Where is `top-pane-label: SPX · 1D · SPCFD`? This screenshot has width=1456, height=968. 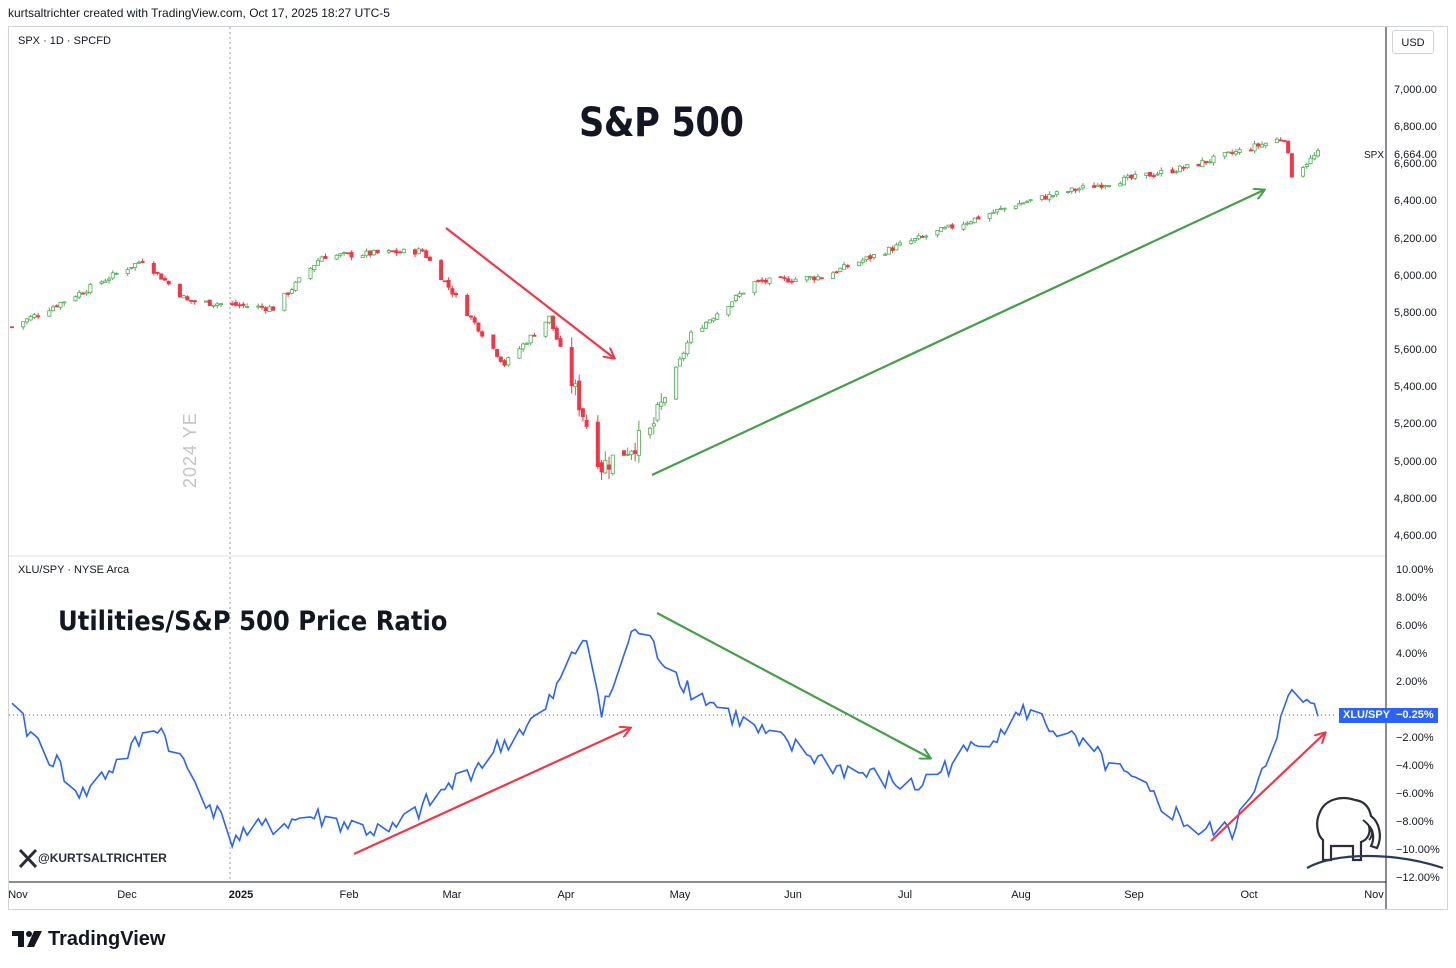
top-pane-label: SPX · 1D · SPCFD is located at coordinates (64, 41).